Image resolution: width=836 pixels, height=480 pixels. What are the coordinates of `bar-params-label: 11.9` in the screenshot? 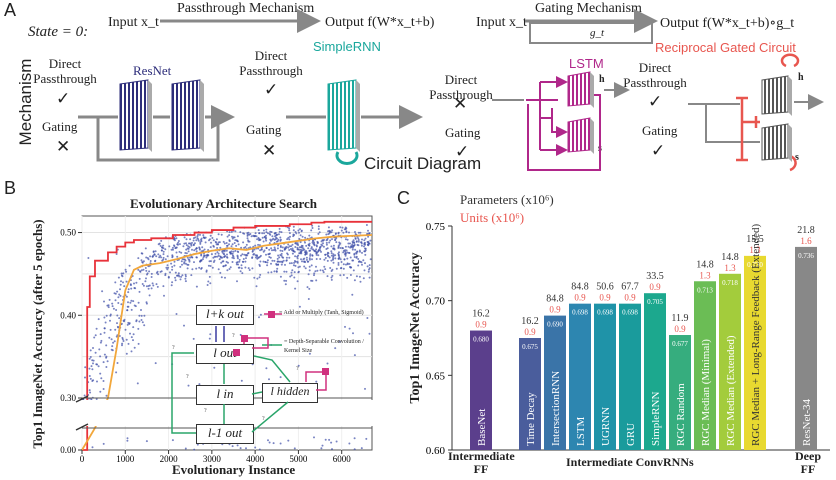 It's located at (679, 318).